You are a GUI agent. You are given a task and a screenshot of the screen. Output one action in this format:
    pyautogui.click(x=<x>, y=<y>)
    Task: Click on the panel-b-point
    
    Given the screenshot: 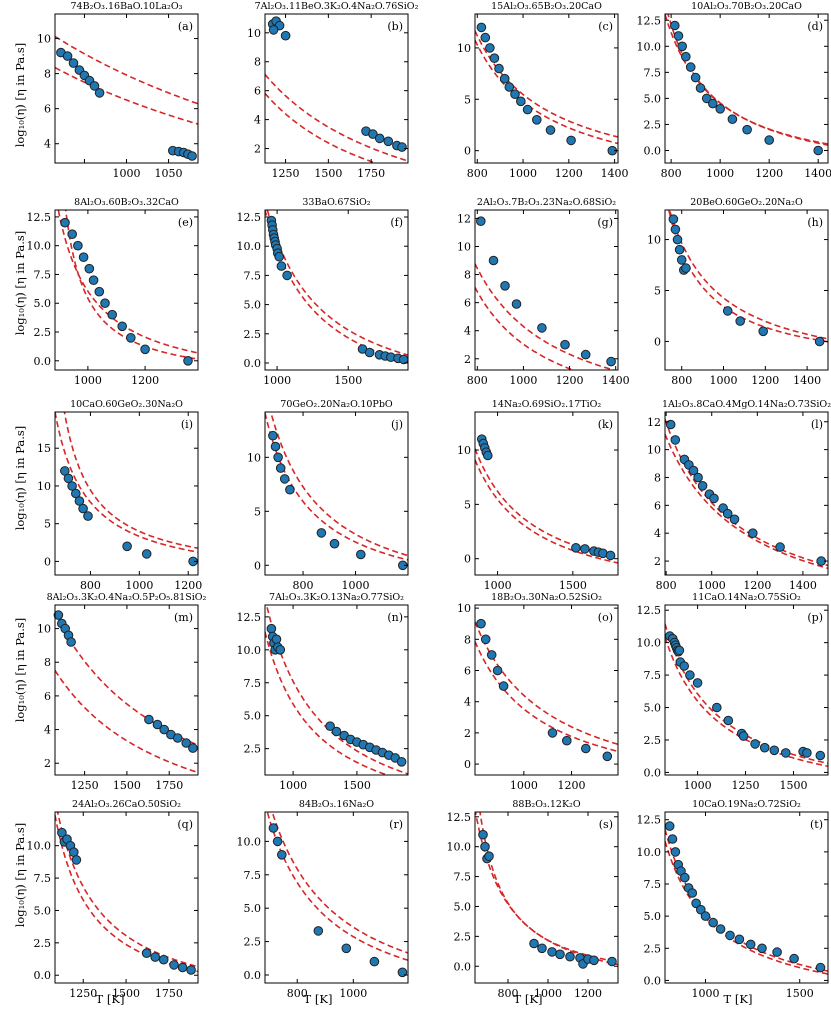 What is the action you would take?
    pyautogui.click(x=285, y=35)
    